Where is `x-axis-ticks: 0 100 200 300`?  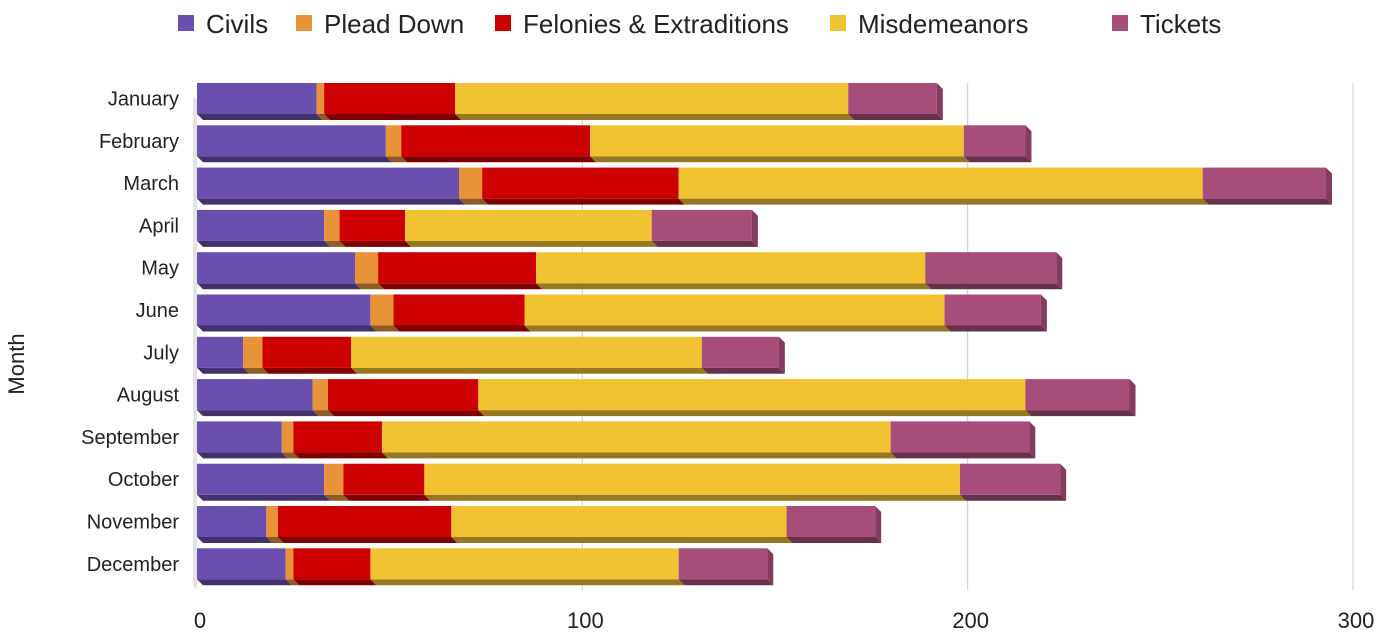 x-axis-ticks: 0 100 200 300 is located at coordinates (784, 620).